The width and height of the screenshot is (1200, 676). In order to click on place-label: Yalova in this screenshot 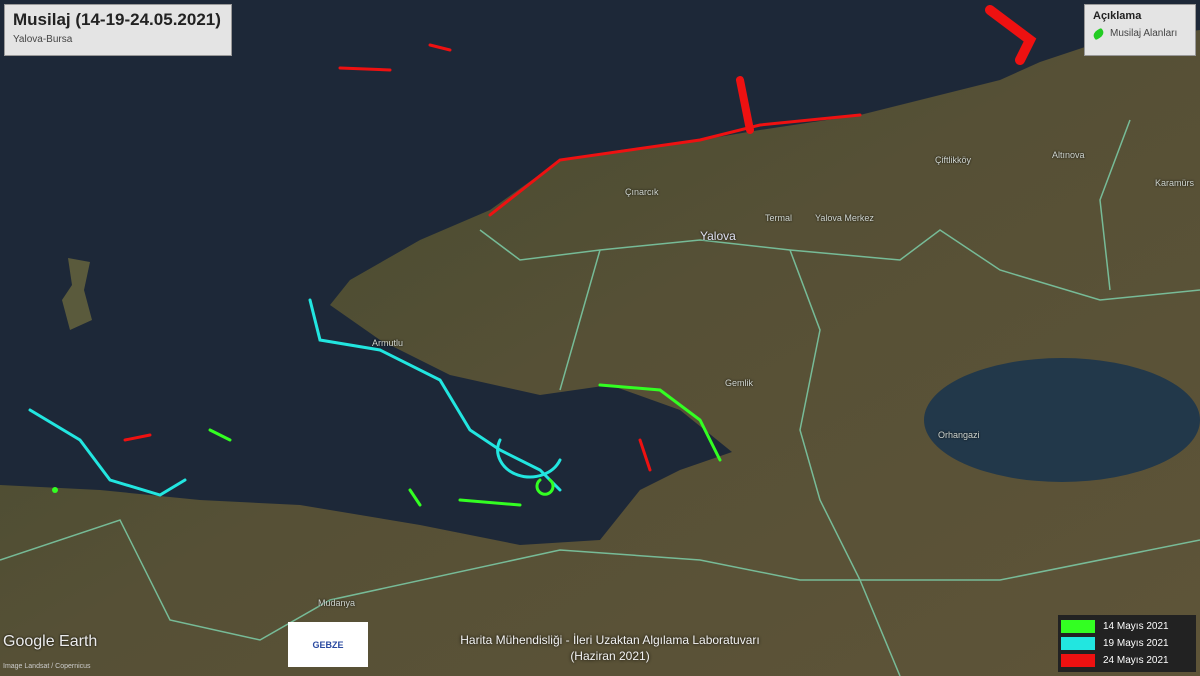, I will do `click(718, 236)`.